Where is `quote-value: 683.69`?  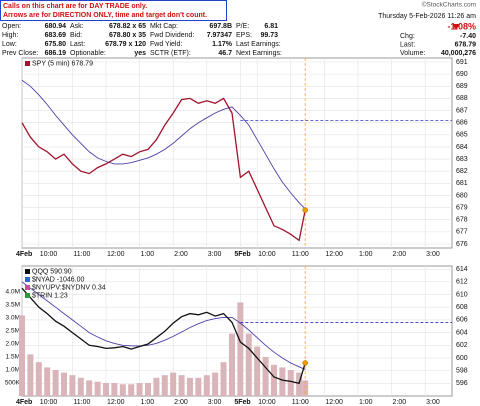 quote-value: 683.69 is located at coordinates (56, 35).